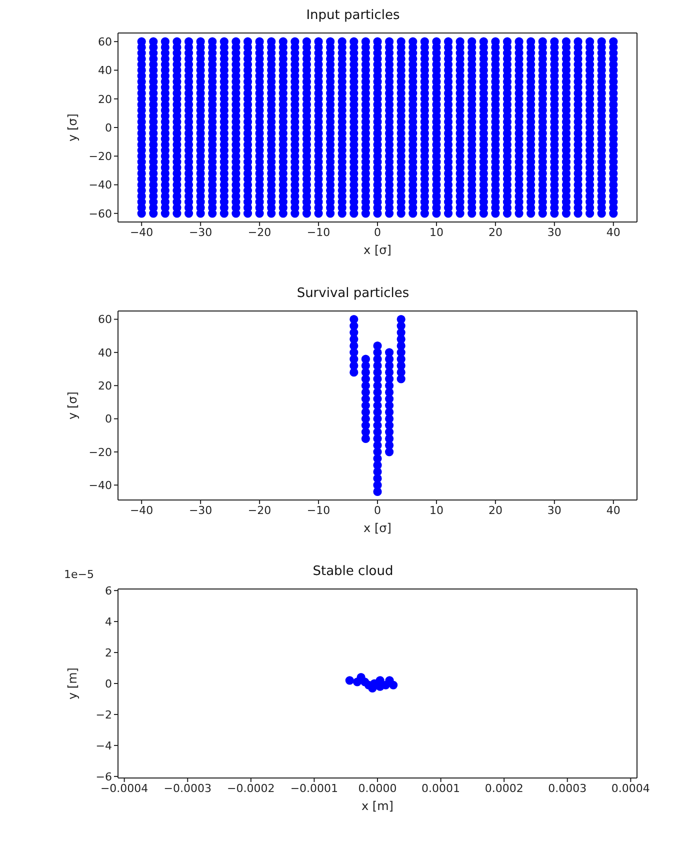 The height and width of the screenshot is (866, 682). What do you see at coordinates (504, 788) in the screenshot?
I see `x-tick-label: 0.0002` at bounding box center [504, 788].